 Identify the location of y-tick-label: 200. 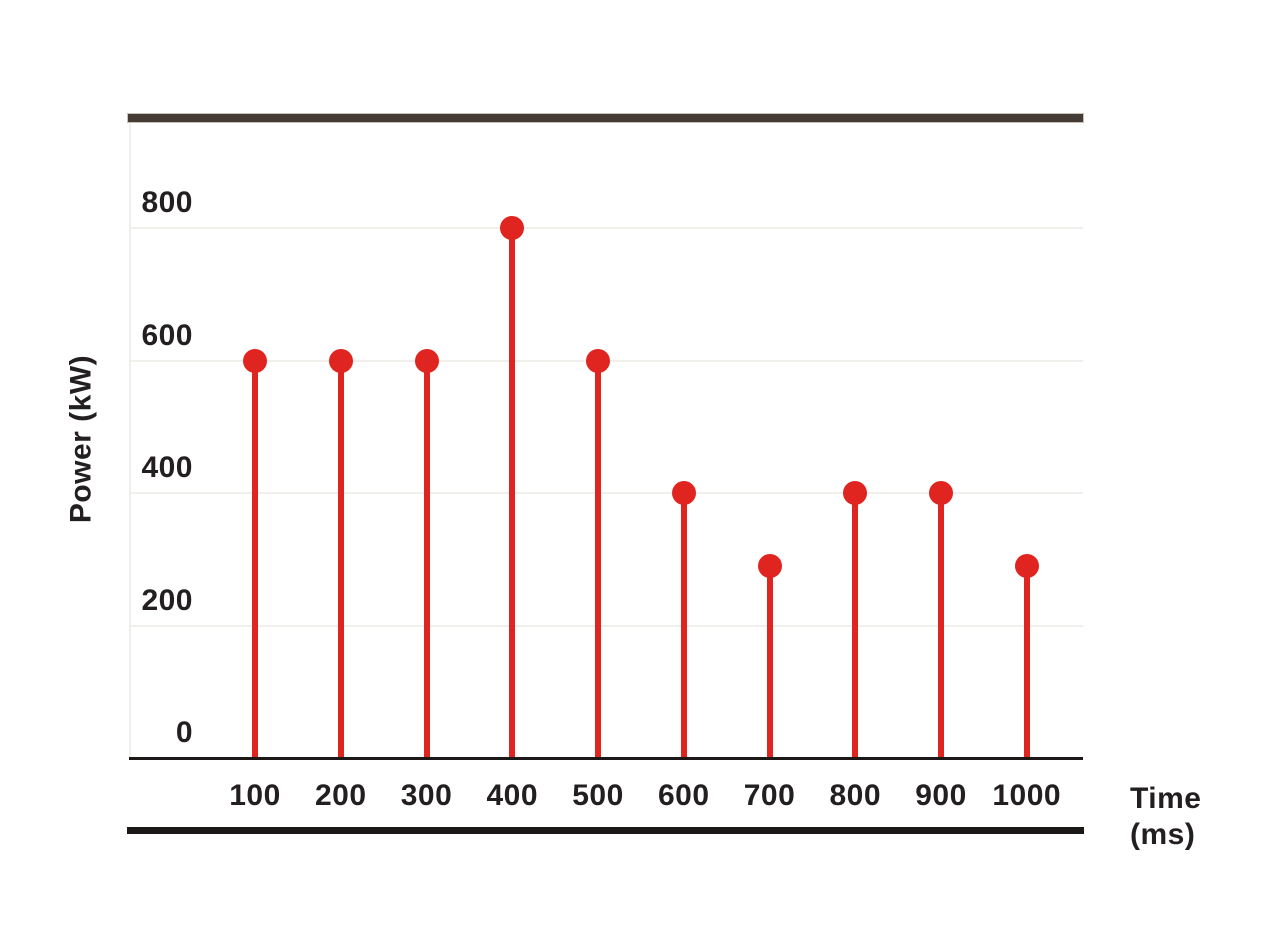
(167, 600).